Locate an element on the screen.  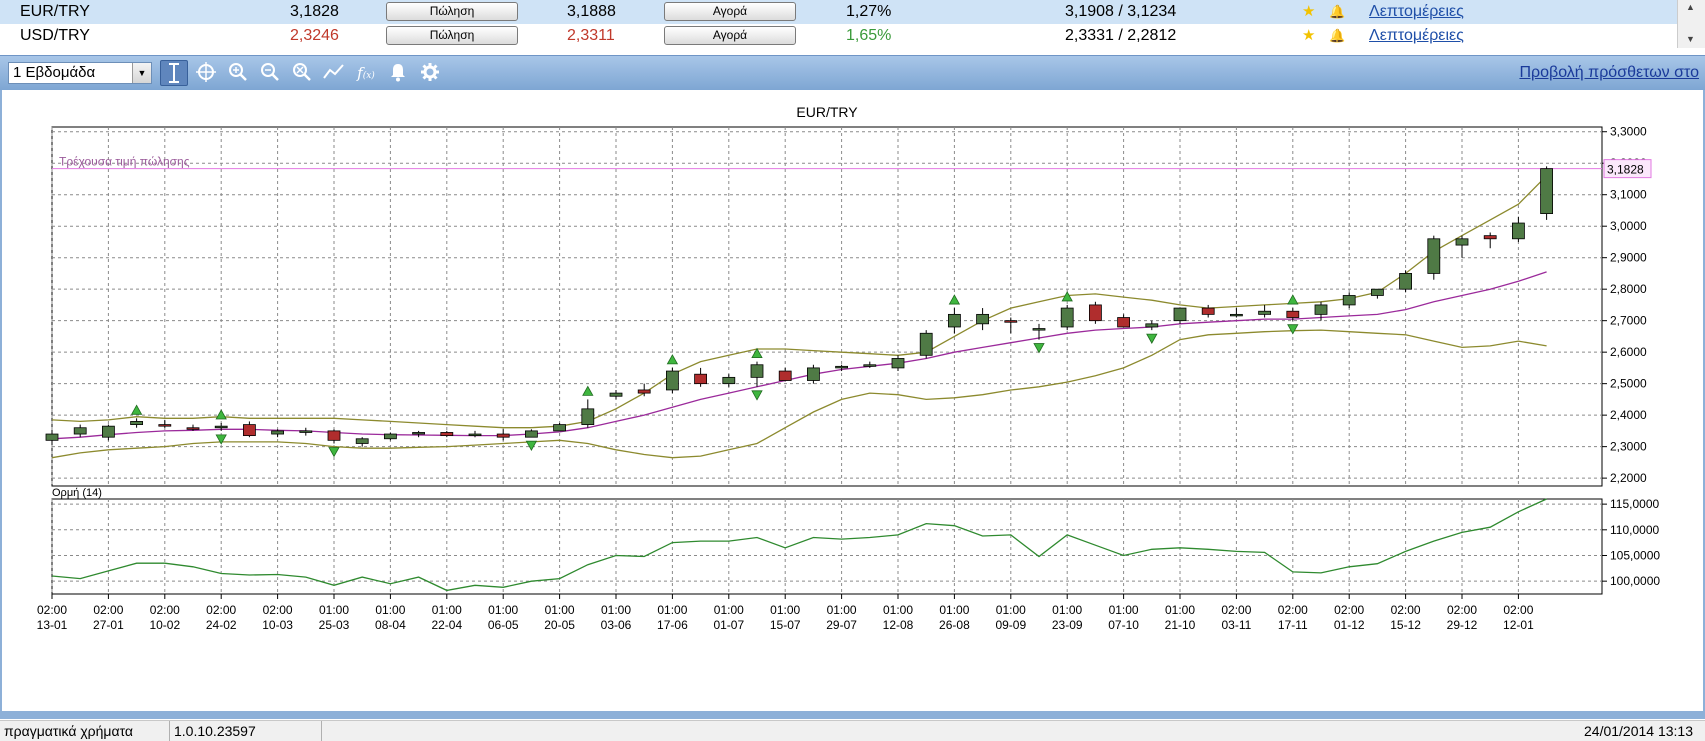
momentum-tick-label: 115,0000 is located at coordinates (1634, 504).